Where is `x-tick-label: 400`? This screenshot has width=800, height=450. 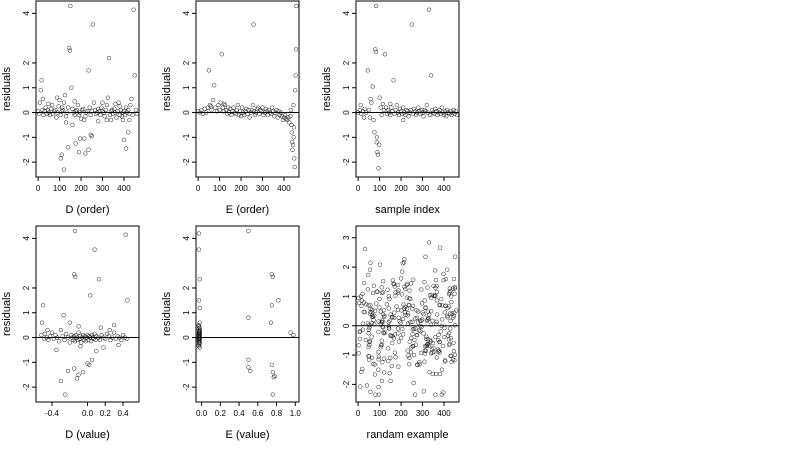
x-tick-label: 400 is located at coordinates (284, 188).